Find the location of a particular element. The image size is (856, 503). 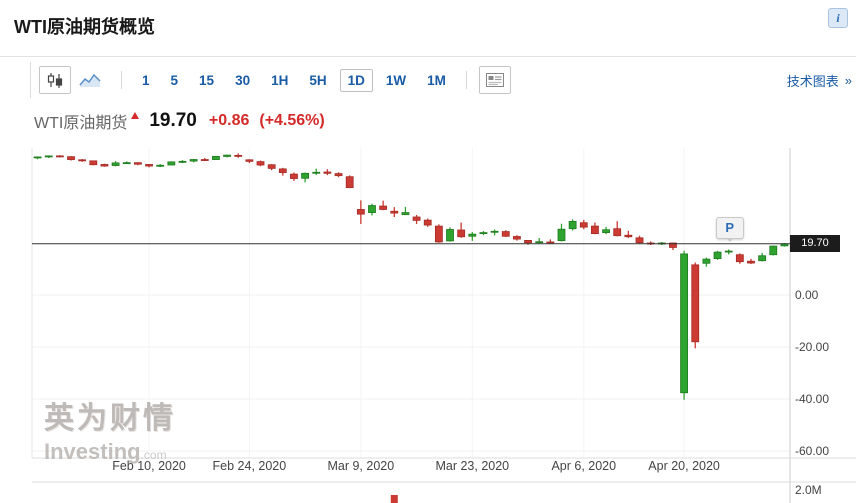

current-price-badge: 19.70 is located at coordinates (815, 243).